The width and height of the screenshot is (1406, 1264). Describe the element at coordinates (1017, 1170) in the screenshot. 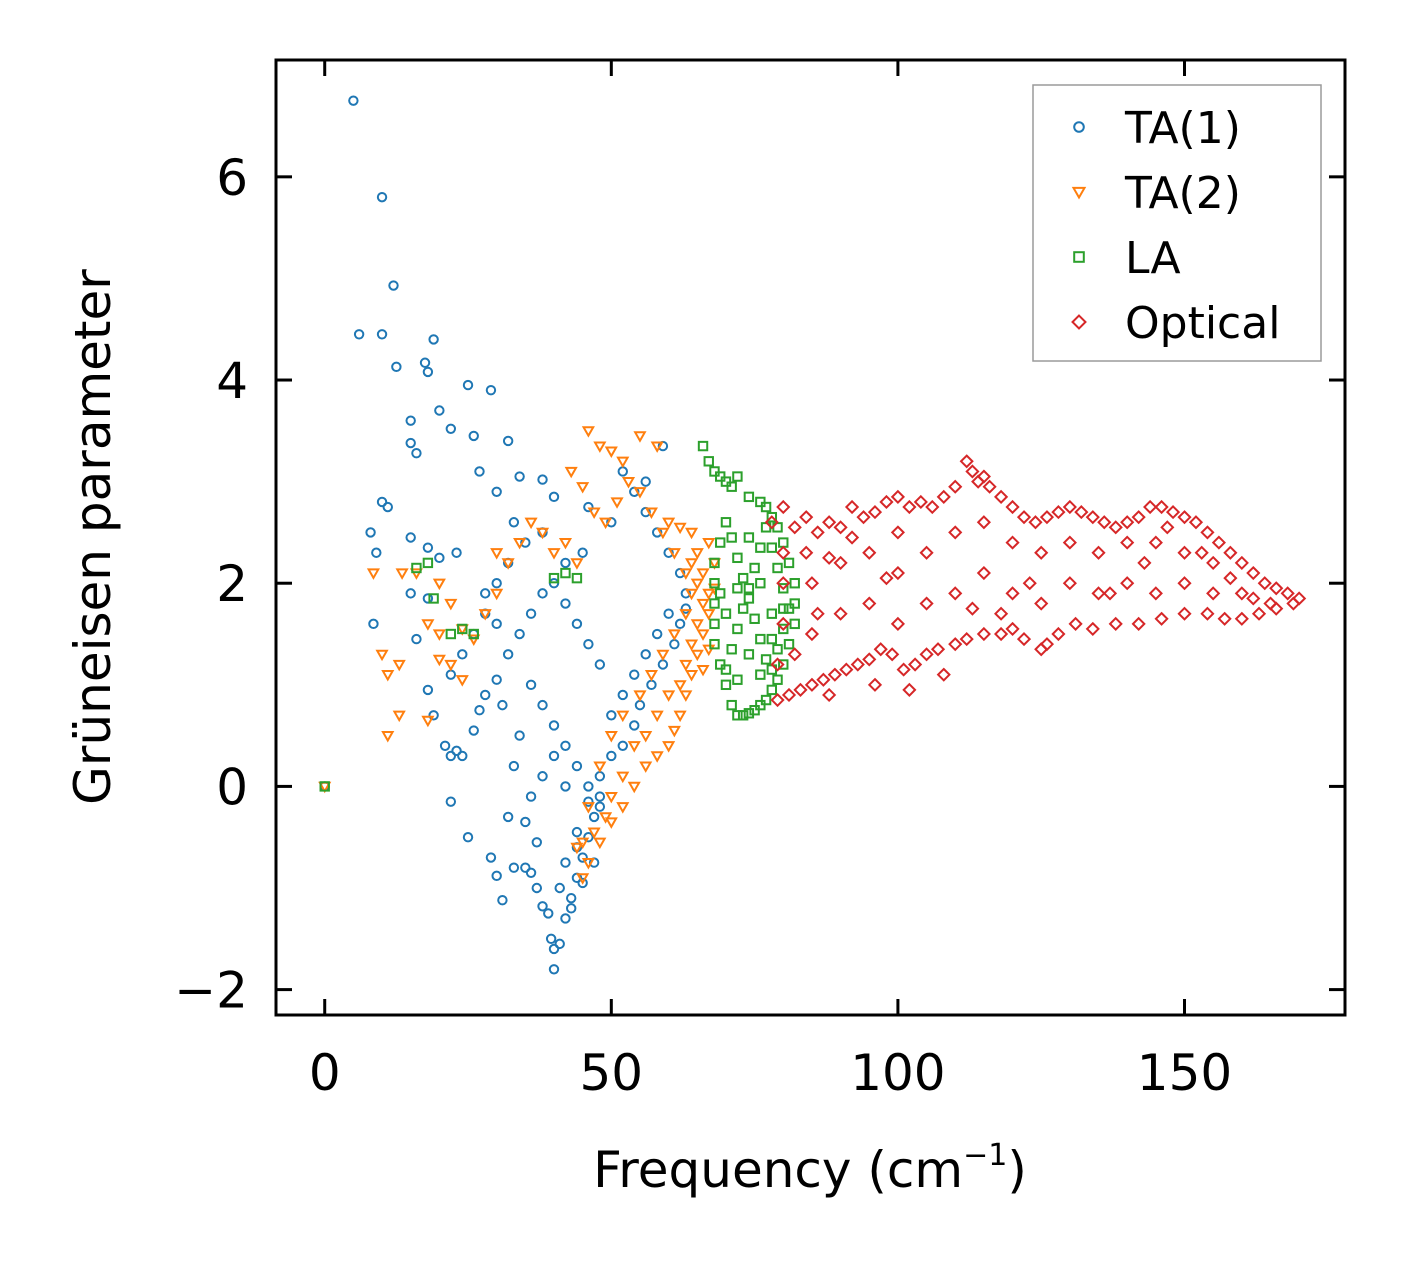

I see `x-axis-title-end: )` at that location.